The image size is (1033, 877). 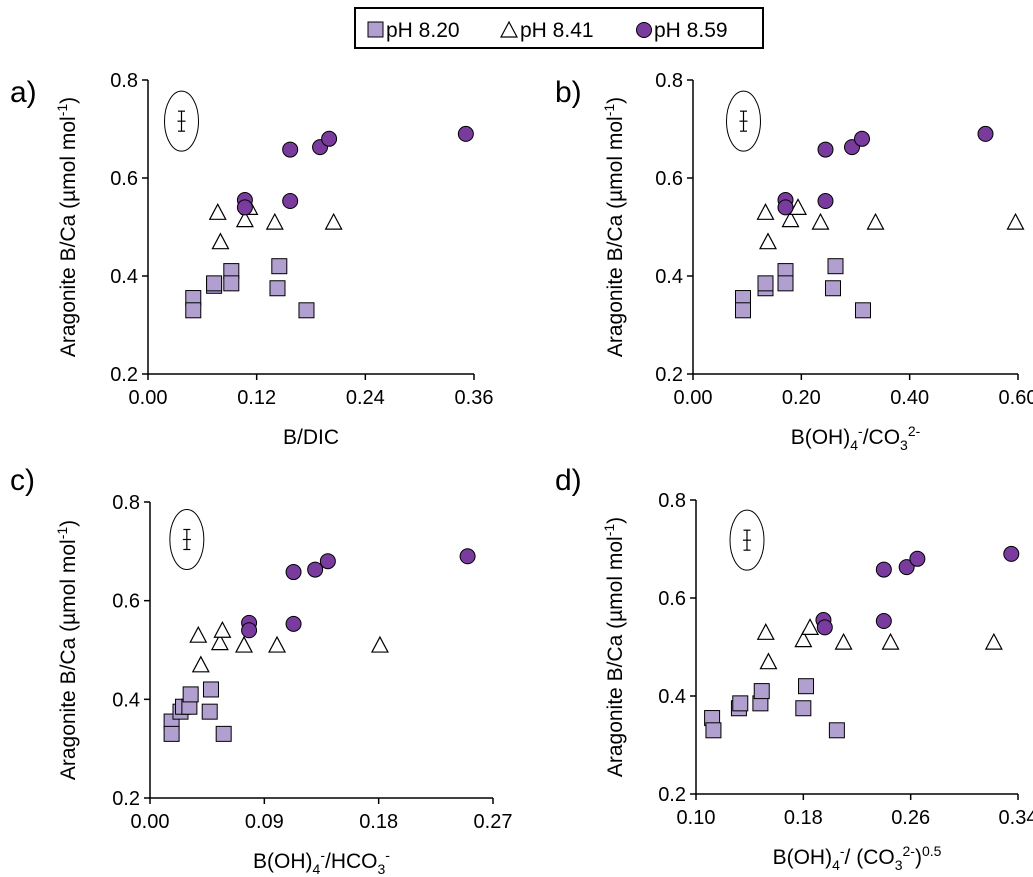 I want to click on legend-circle-marker, so click(x=644, y=30).